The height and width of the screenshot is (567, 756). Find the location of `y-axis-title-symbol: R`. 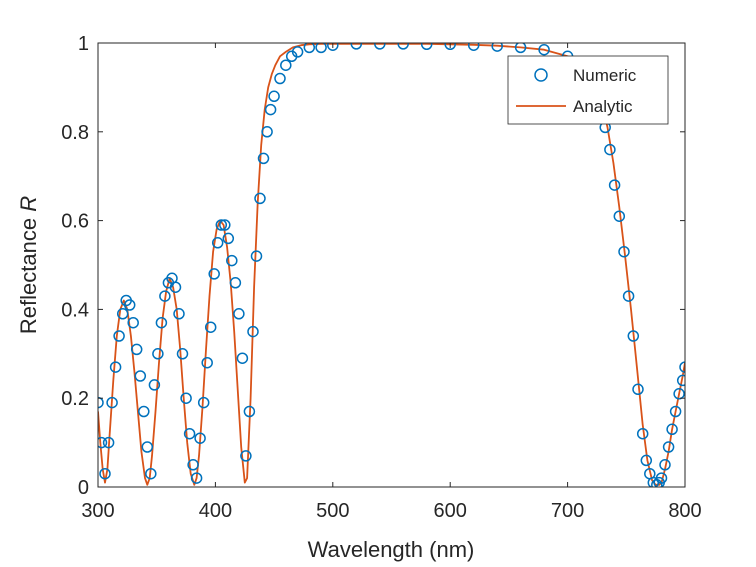

y-axis-title-symbol: R is located at coordinates (28, 204).